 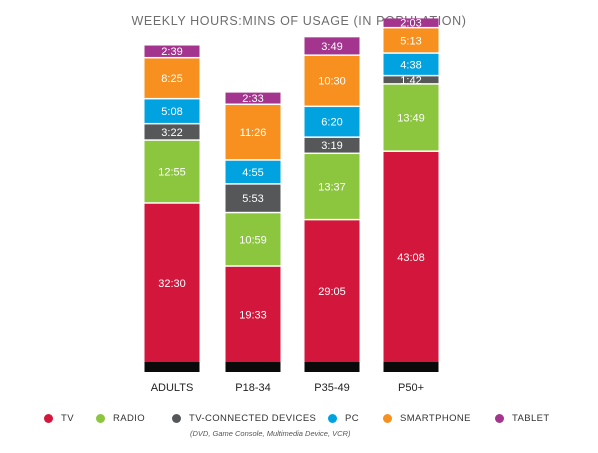 I want to click on data-label-p35-49-tv-connected-devices: 3:19, so click(x=331, y=146).